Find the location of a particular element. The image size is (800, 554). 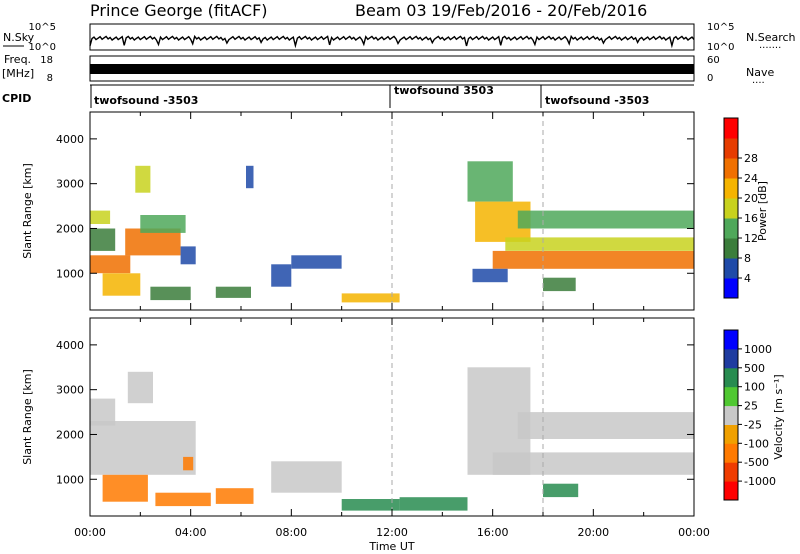

velocity-colorbar-label: Velocity [m s⁻¹] is located at coordinates (778, 416).